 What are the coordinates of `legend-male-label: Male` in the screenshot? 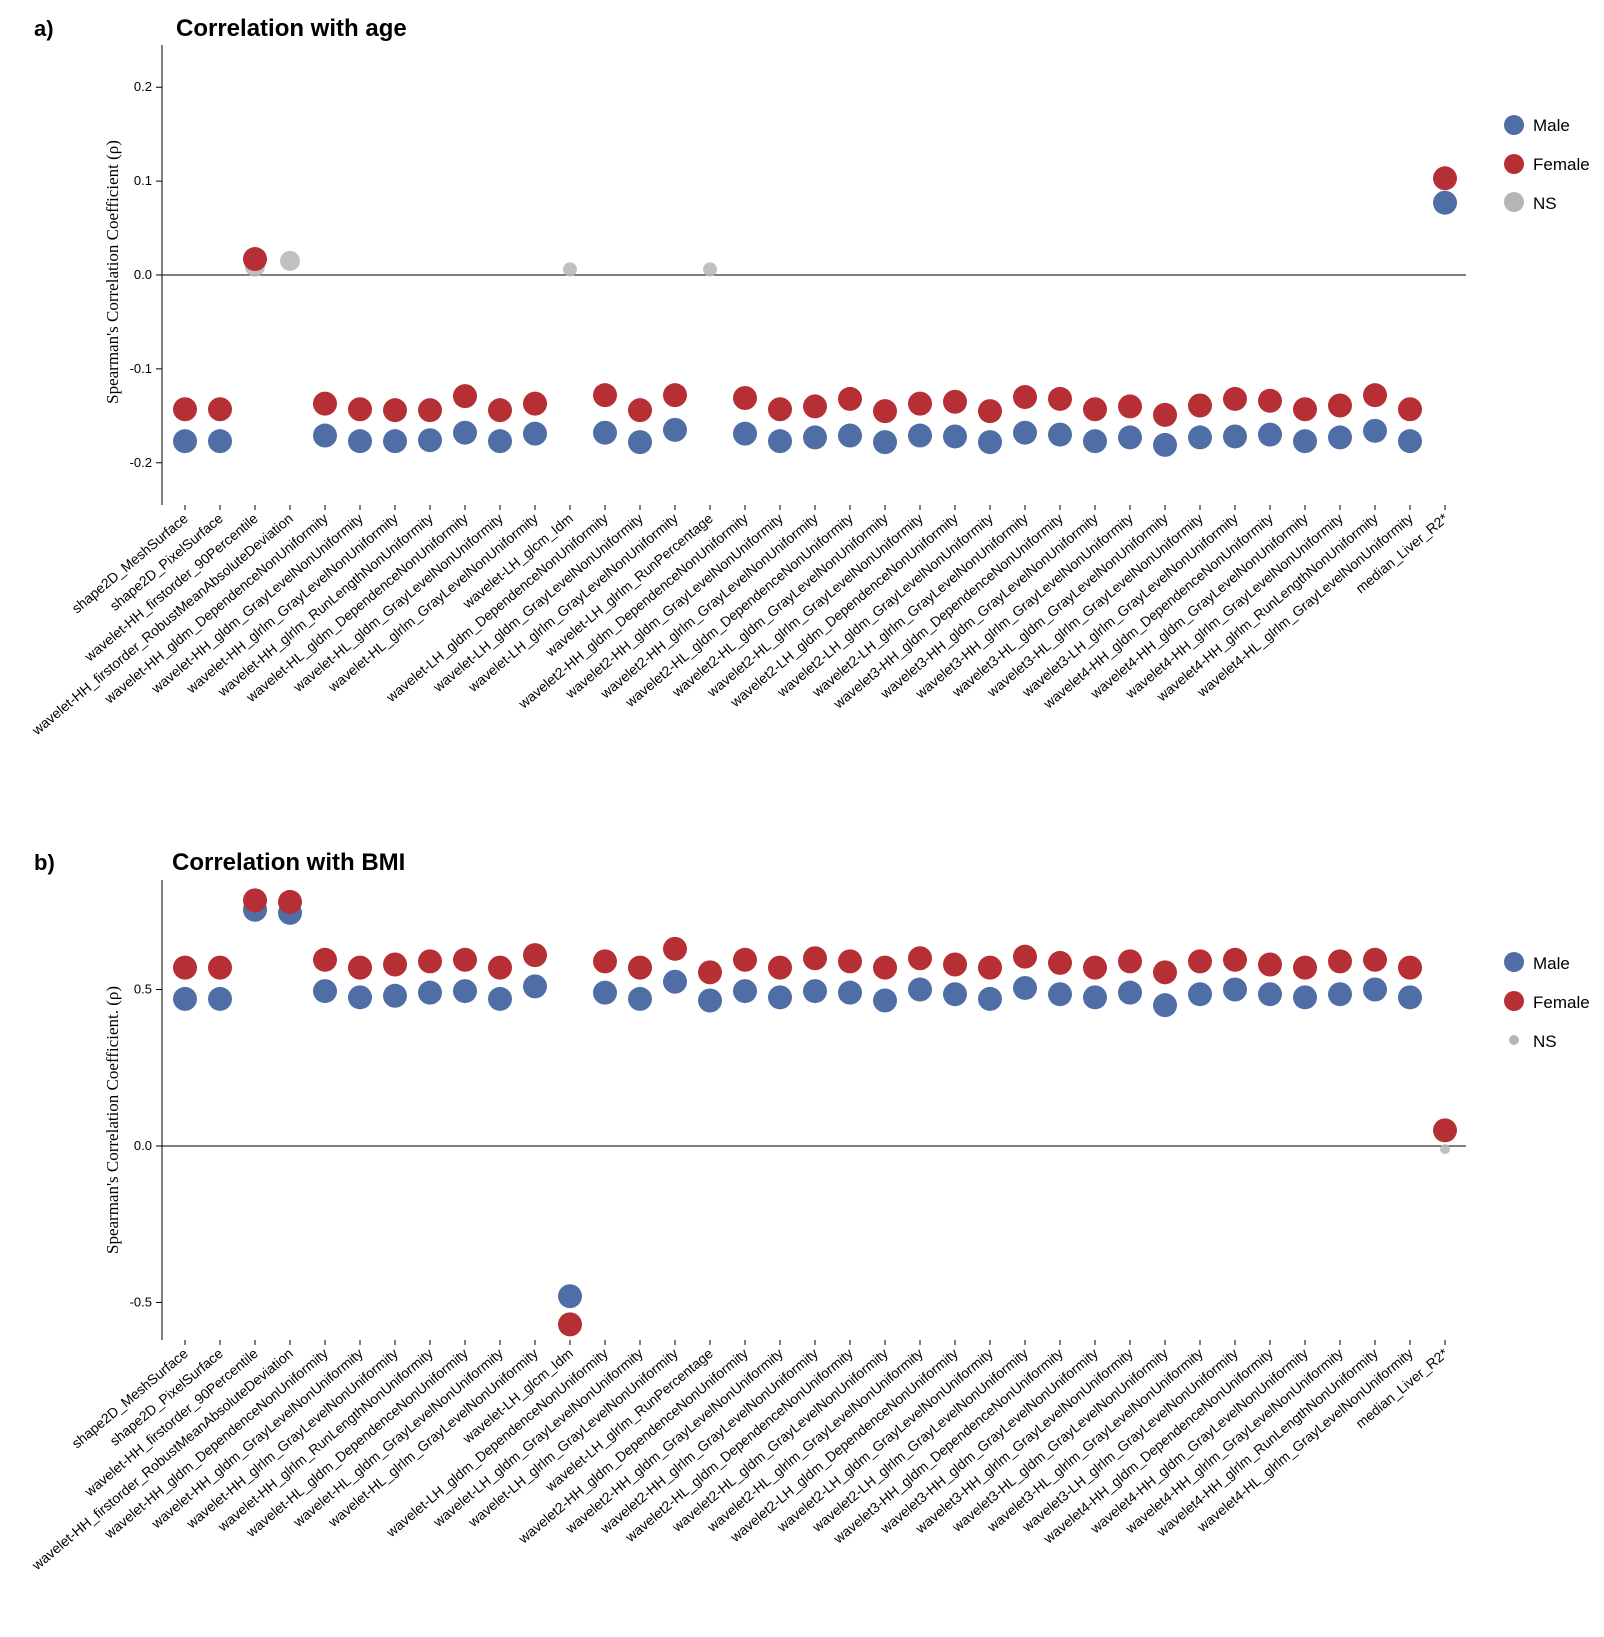 It's located at (1551, 125).